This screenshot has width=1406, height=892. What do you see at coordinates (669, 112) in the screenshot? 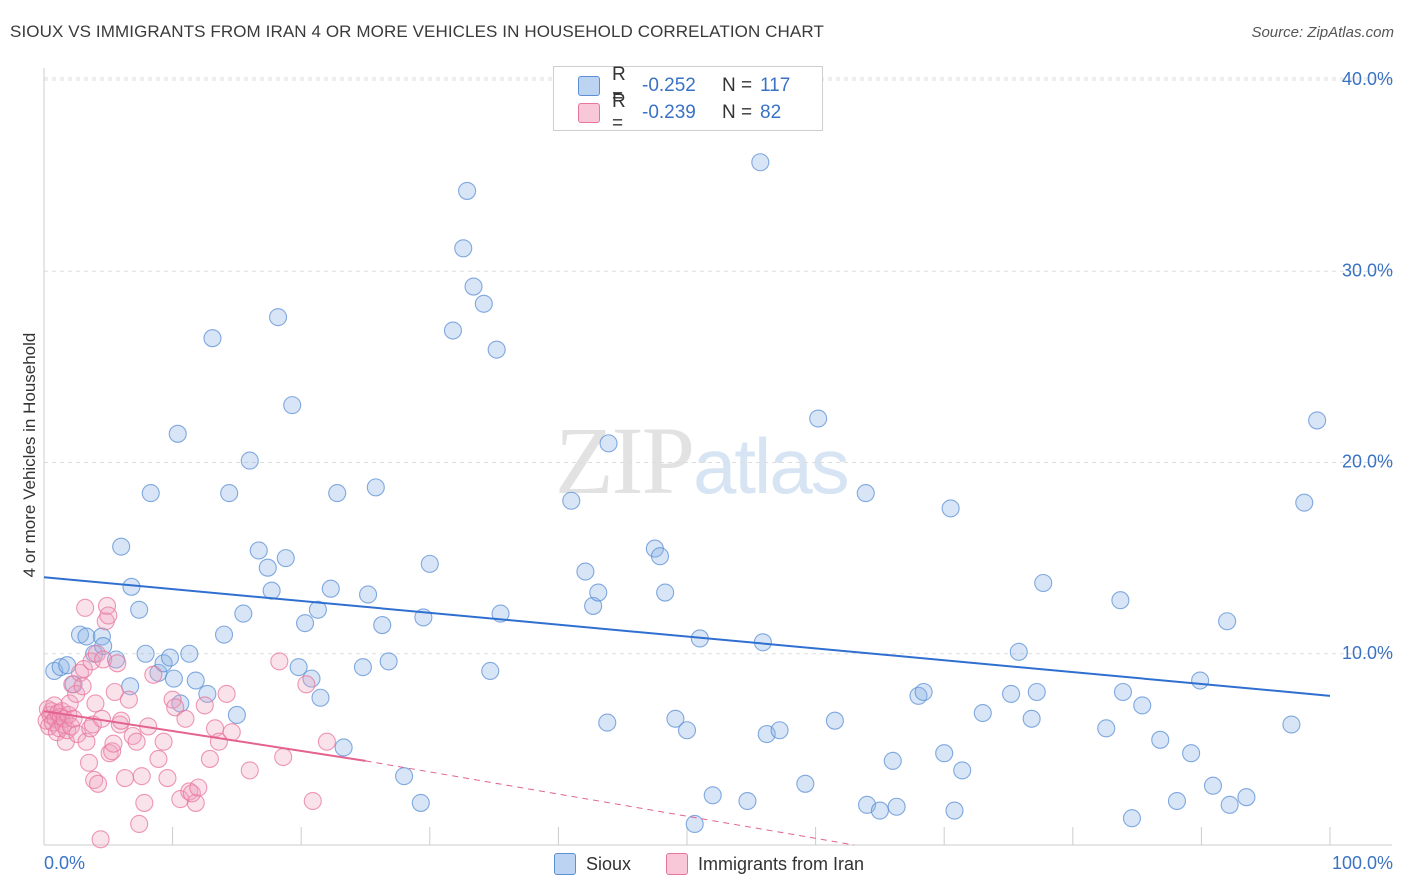
I see `r-value: -0.239` at bounding box center [669, 112].